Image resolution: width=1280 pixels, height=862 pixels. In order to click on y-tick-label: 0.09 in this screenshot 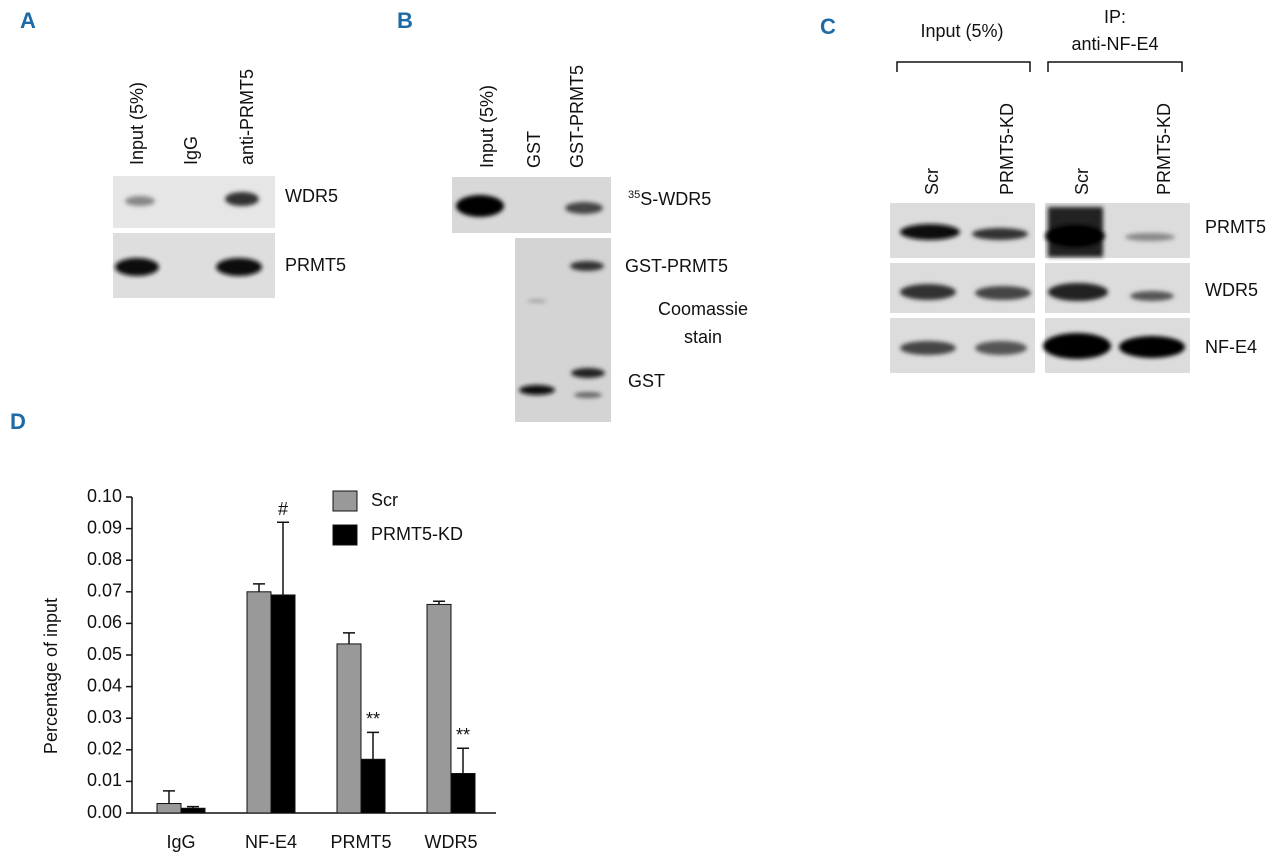, I will do `click(104, 527)`.